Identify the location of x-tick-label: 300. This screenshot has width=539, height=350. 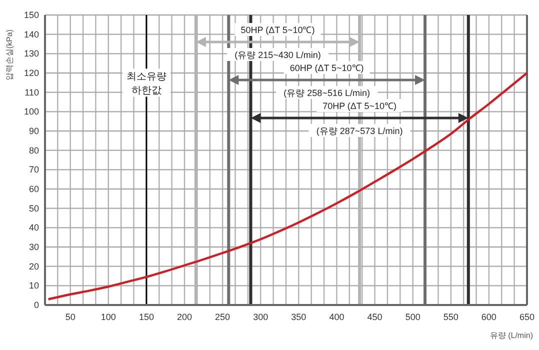
(260, 317).